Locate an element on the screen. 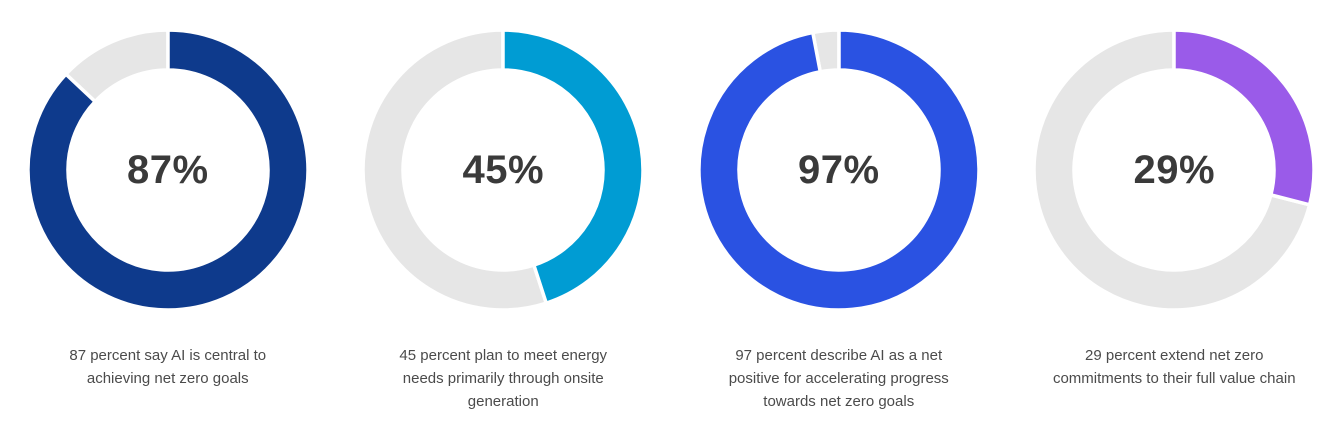  donut-chart-wrap: 29% is located at coordinates (1174, 170).